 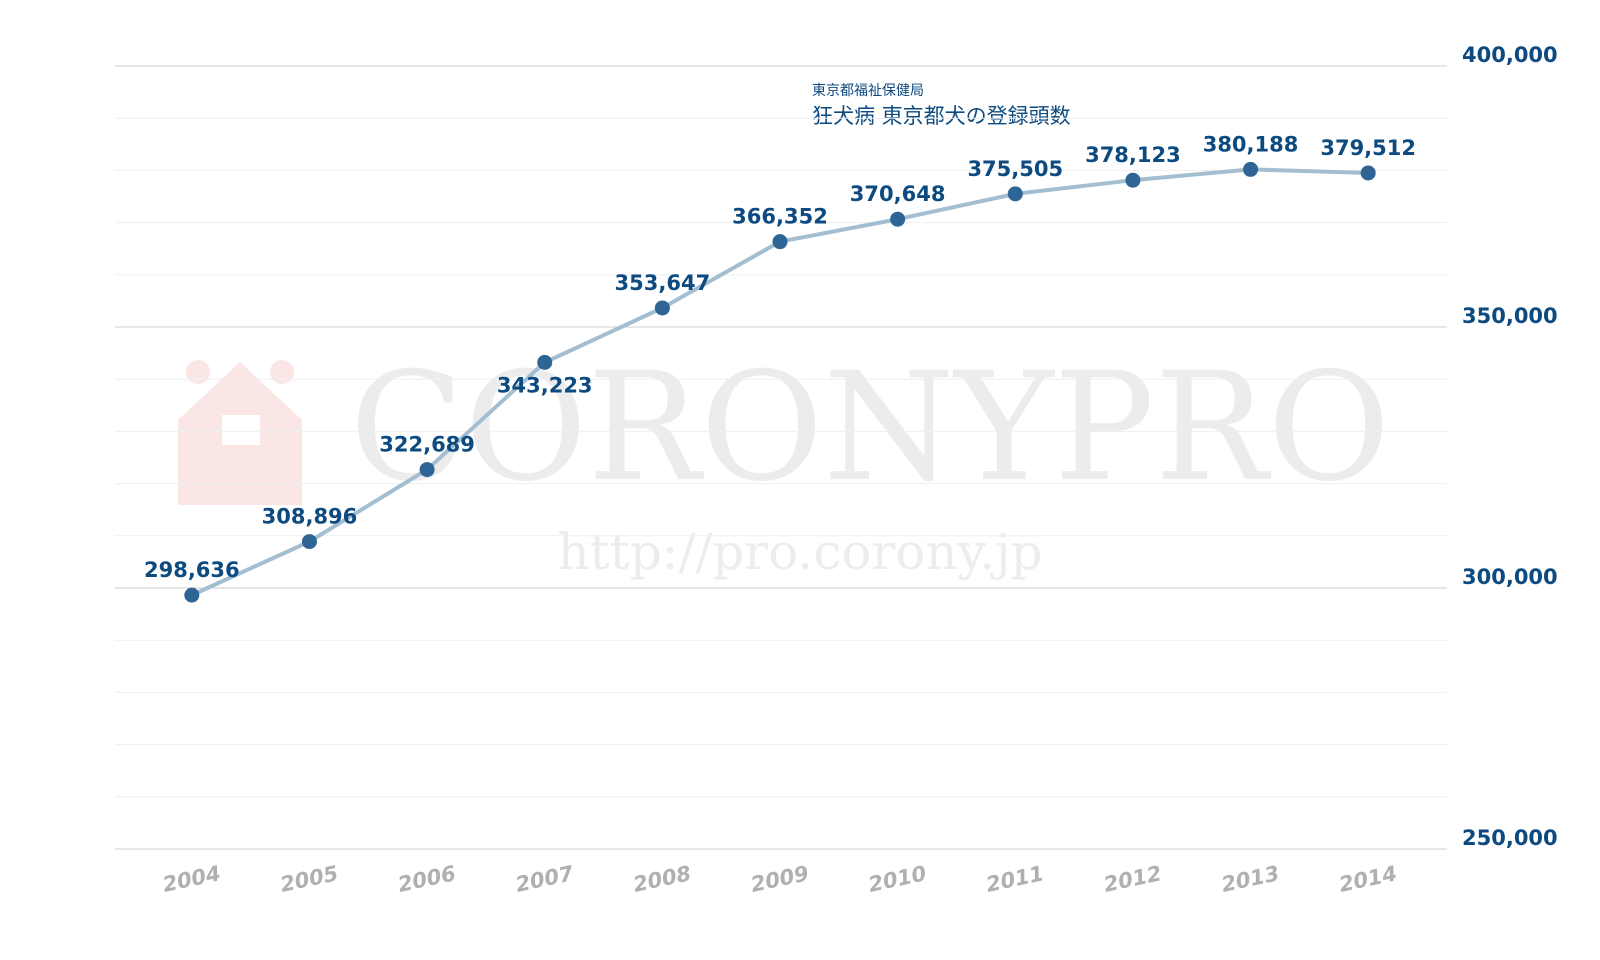 I want to click on chart-title: 狂犬病 東京都犬の登録頭数, so click(x=941, y=116).